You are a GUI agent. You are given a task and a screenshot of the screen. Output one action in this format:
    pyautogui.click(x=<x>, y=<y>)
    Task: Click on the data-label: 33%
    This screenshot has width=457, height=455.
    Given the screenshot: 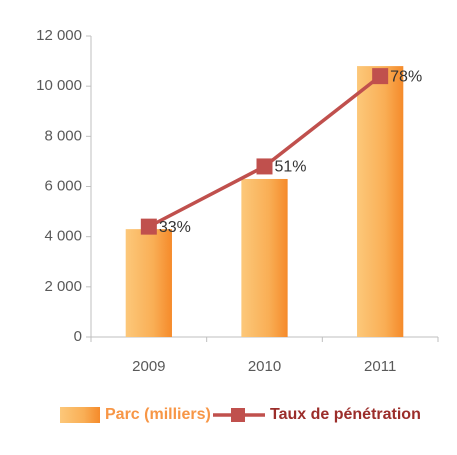 What is the action you would take?
    pyautogui.click(x=175, y=227)
    